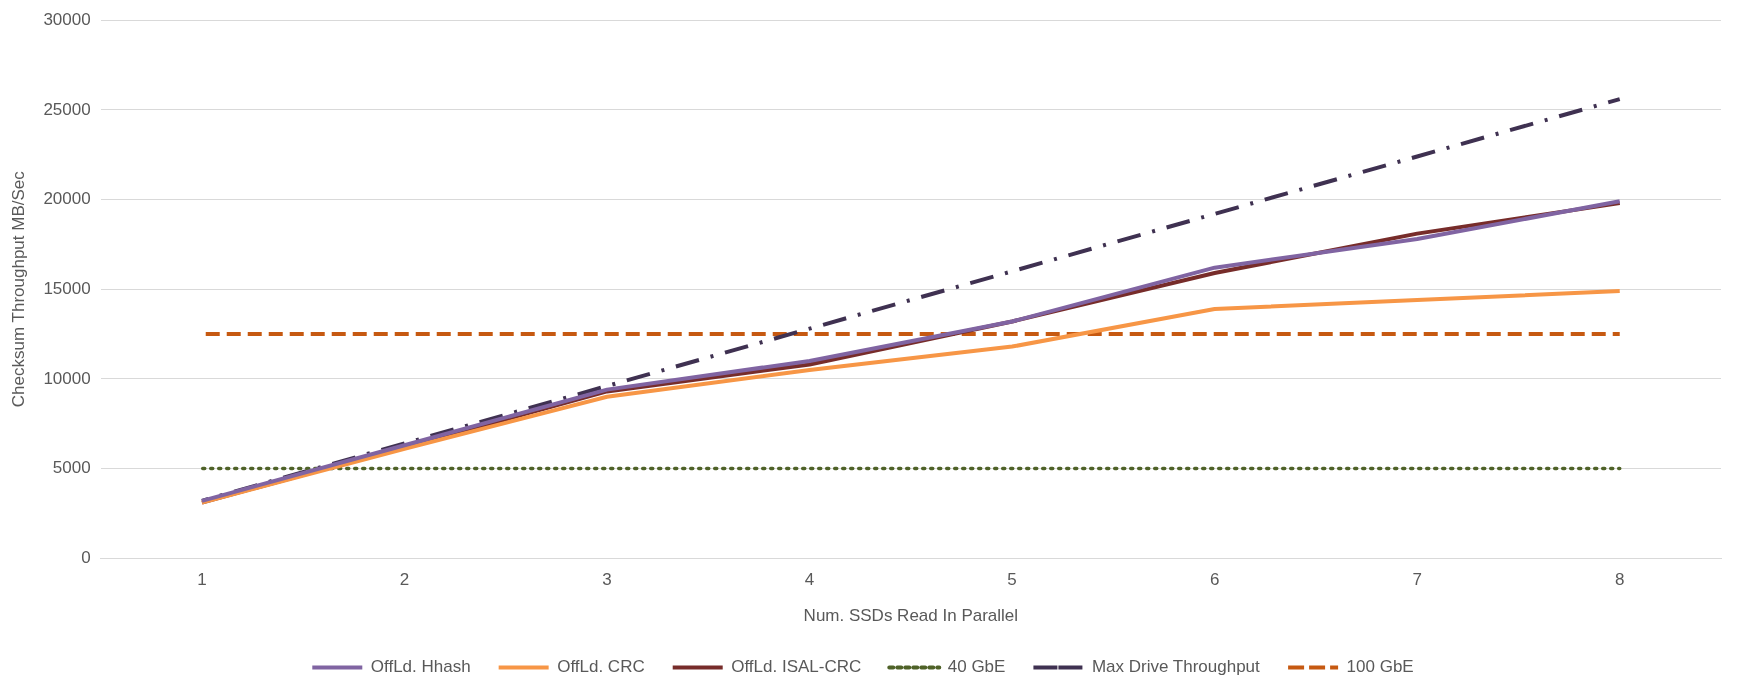  Describe the element at coordinates (796, 667) in the screenshot. I see `legend-label: OffLd. ISAL-CRC` at that location.